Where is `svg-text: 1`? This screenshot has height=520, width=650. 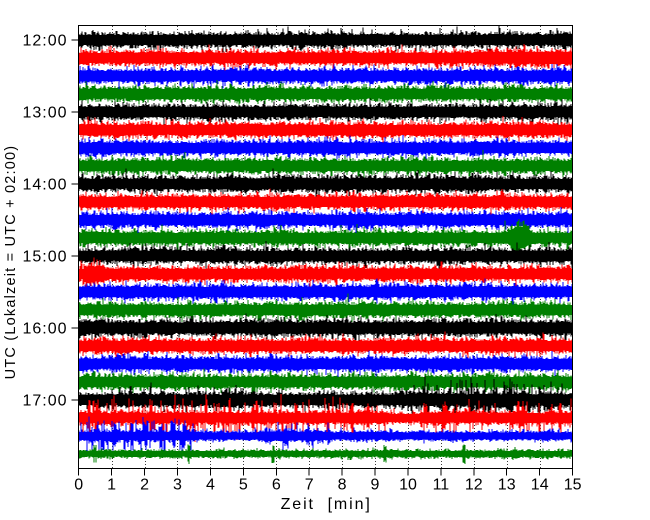
svg-text: 1 is located at coordinates (111, 485).